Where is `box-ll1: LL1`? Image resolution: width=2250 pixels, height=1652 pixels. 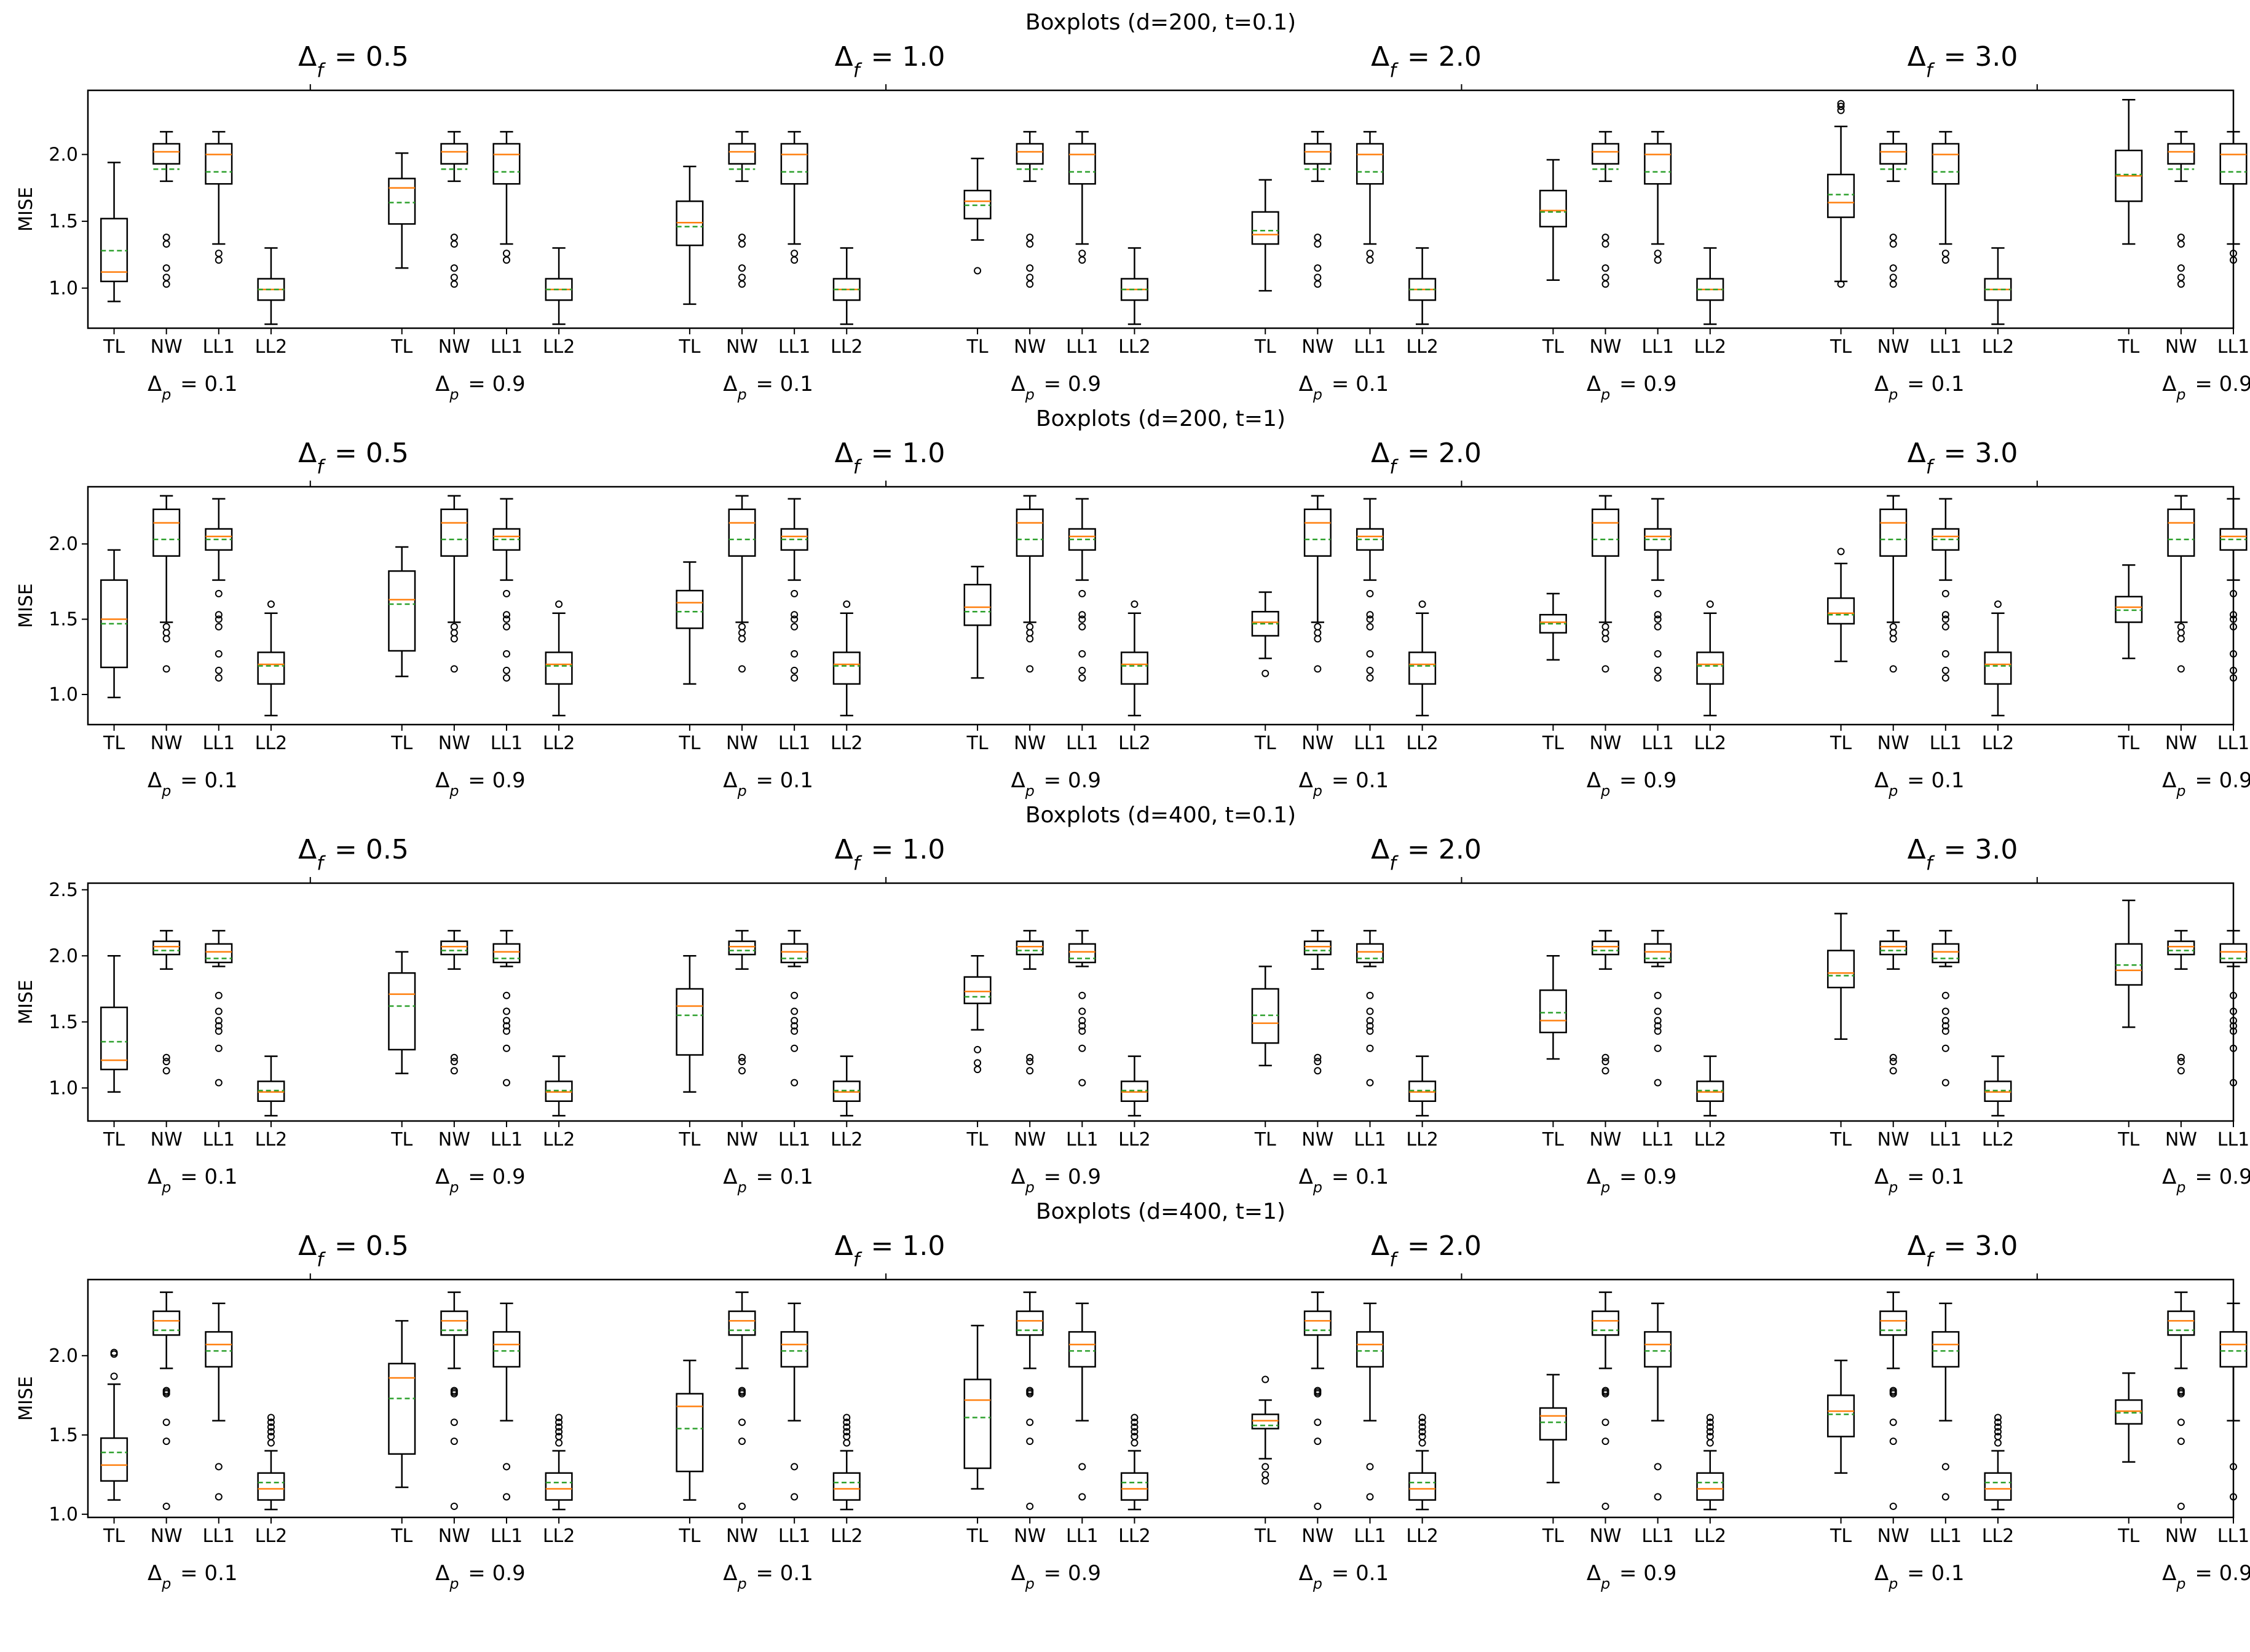 box-ll1: LL1 is located at coordinates (1946, 245).